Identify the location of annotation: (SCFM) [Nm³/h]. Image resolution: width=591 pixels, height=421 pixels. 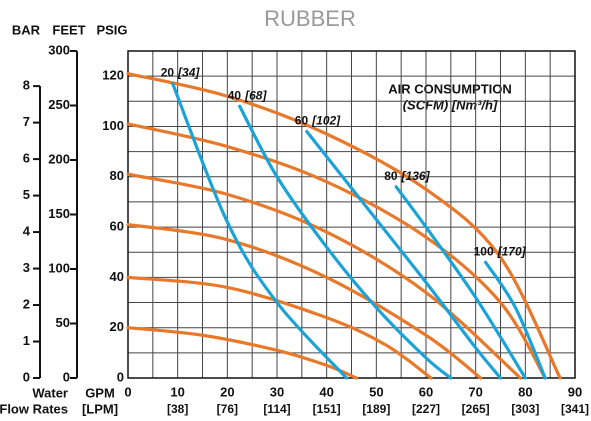
(450, 104).